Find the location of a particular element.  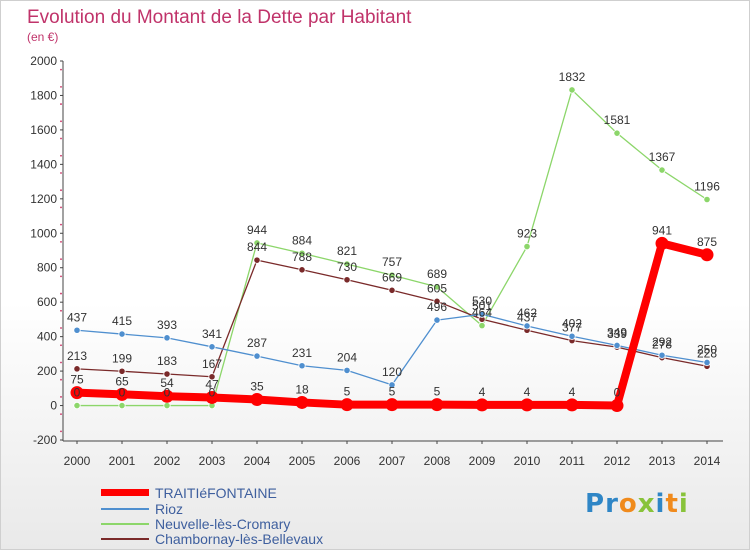

data-label: 501 is located at coordinates (482, 306).